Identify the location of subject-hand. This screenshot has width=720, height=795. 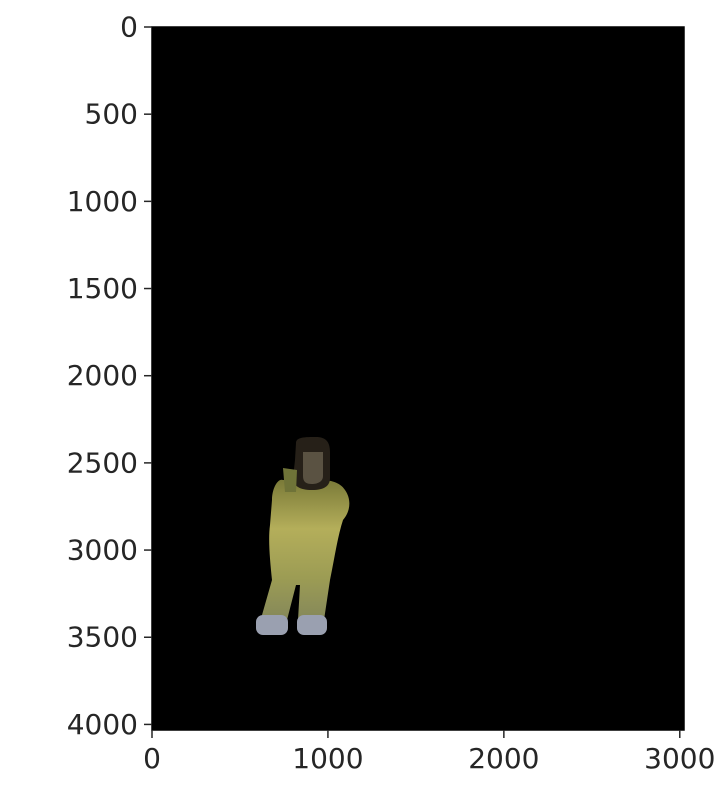
(290, 480).